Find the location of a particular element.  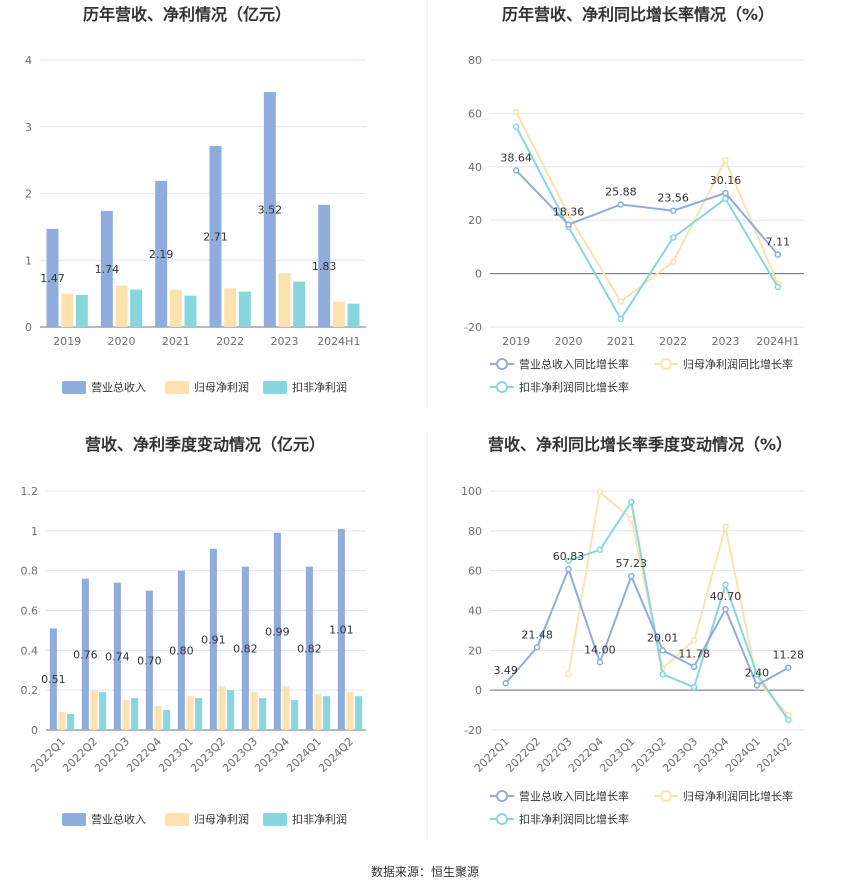

chart-title-quarterly-amount: 营收、净利季度变动情况（亿元） is located at coordinates (205, 444).